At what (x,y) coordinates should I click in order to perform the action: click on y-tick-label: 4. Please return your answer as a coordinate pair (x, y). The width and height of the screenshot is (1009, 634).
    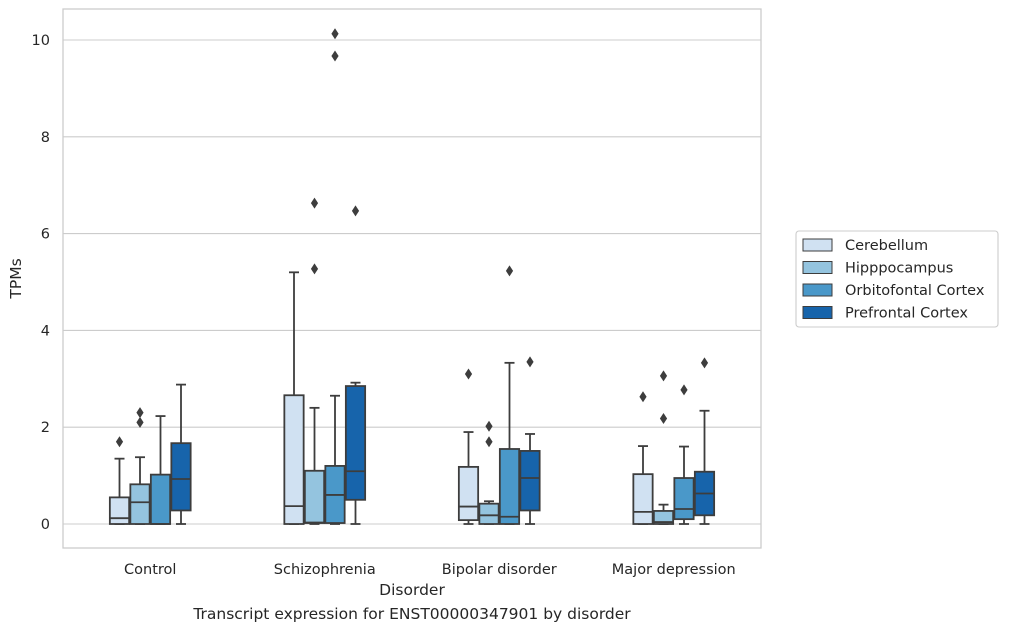
    Looking at the image, I should click on (45, 331).